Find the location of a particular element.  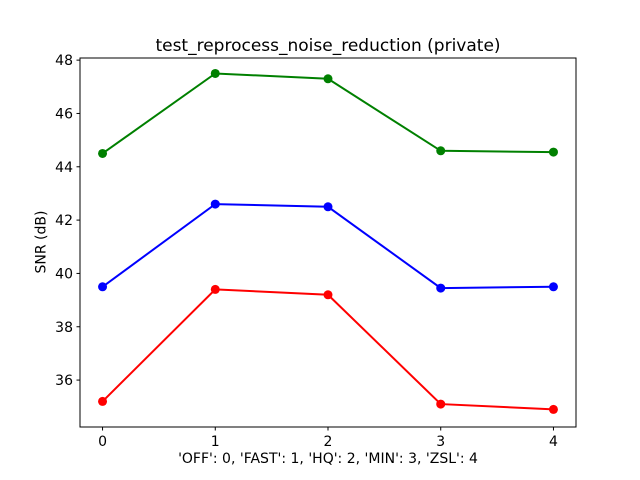

x-tick-label: 1 is located at coordinates (215, 442).